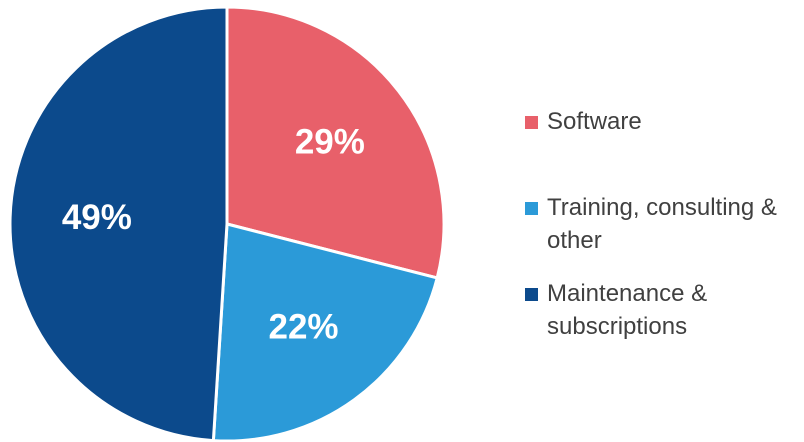  I want to click on data-label: 22%, so click(303, 327).